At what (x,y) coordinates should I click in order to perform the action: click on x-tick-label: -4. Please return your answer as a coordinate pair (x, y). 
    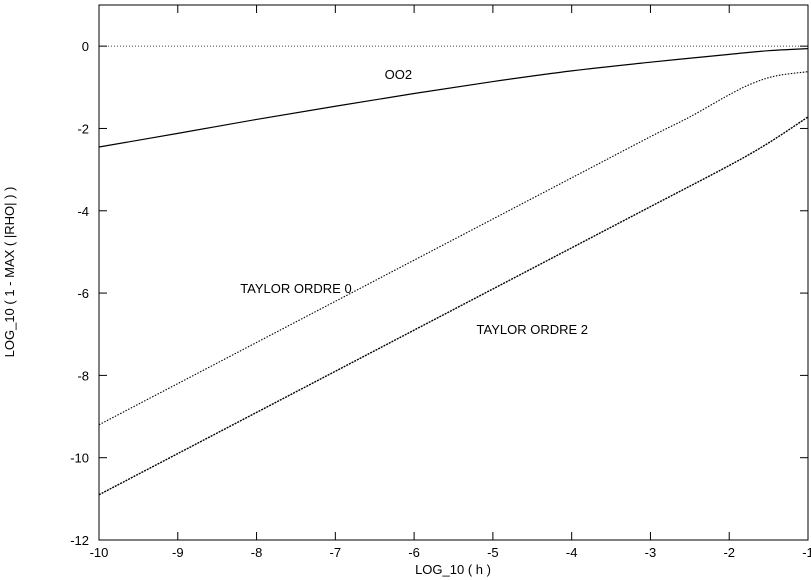
    Looking at the image, I should click on (572, 552).